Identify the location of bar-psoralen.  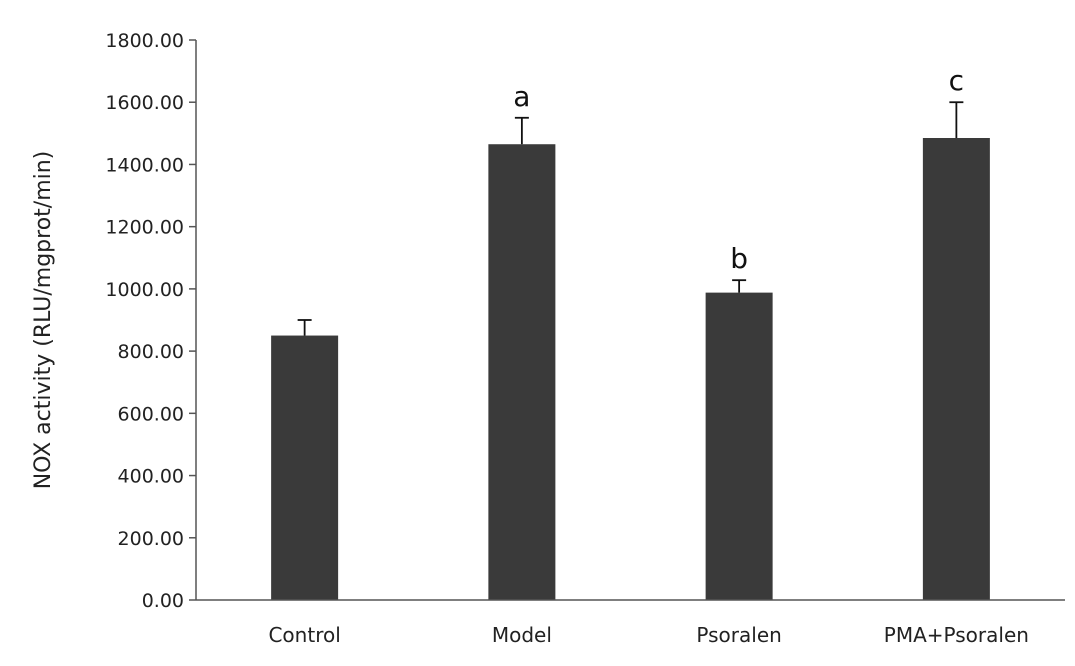
(739, 446).